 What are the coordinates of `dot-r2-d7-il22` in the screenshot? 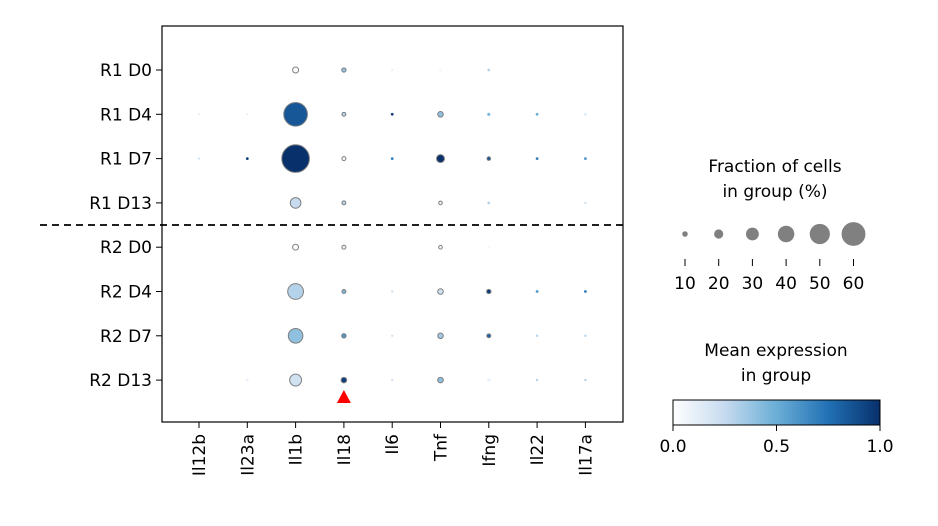 It's located at (537, 335).